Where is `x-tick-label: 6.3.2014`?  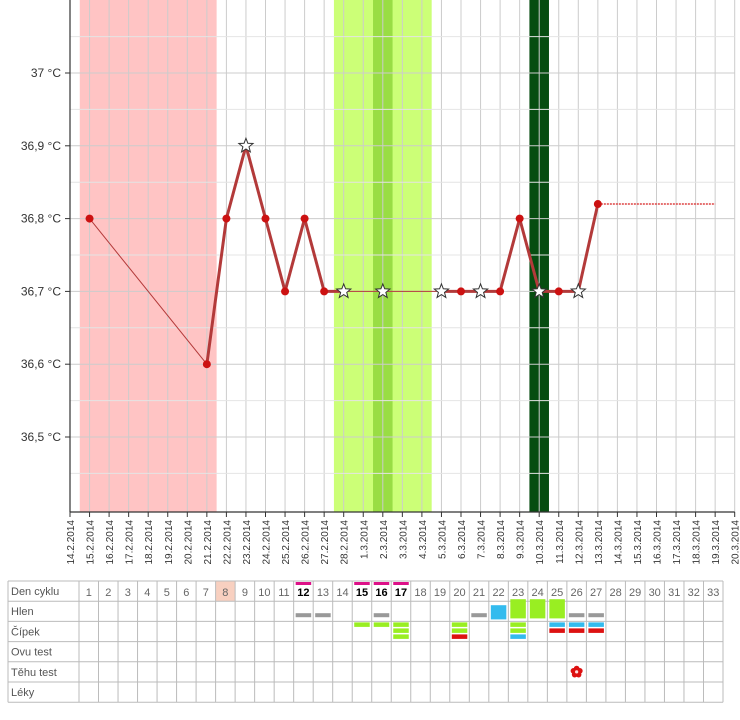 x-tick-label: 6.3.2014 is located at coordinates (462, 539).